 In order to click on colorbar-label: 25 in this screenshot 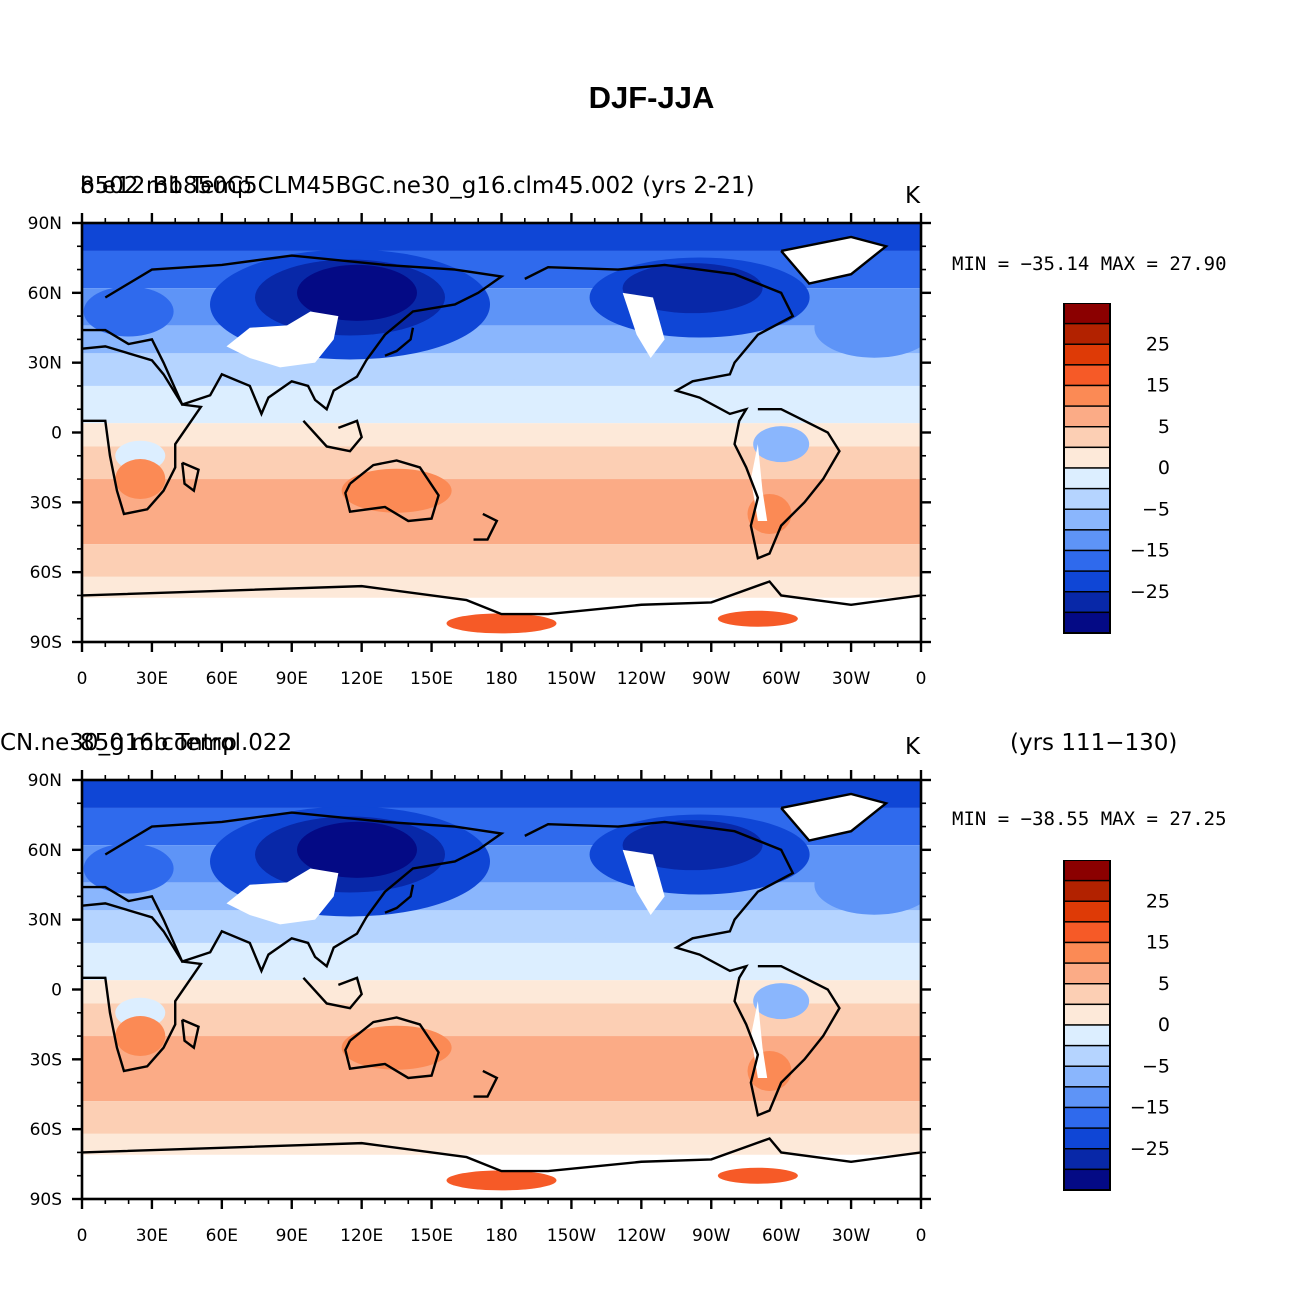, I will do `click(1158, 901)`.